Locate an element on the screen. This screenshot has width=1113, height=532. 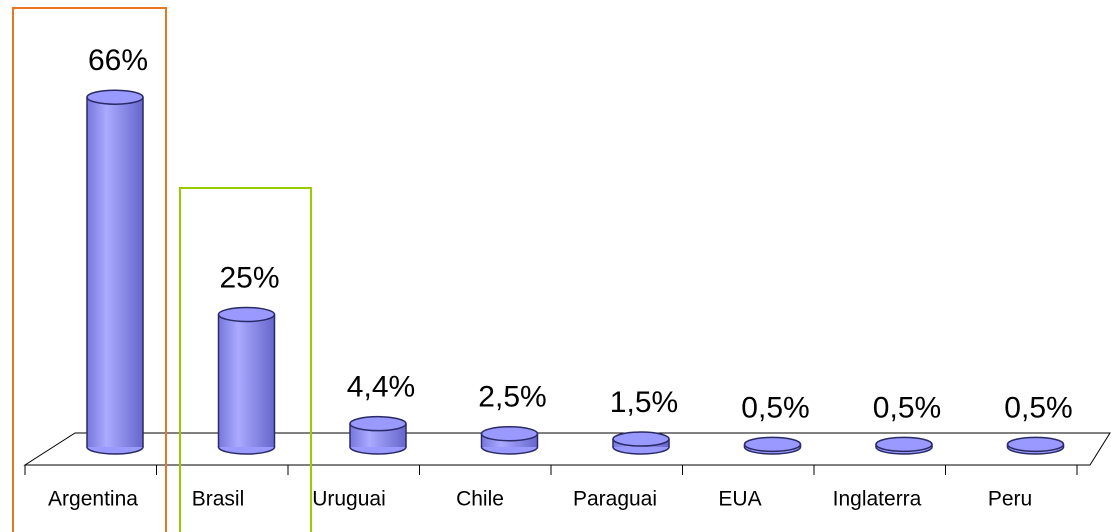
x-tick-label: Argentina is located at coordinates (93, 499).